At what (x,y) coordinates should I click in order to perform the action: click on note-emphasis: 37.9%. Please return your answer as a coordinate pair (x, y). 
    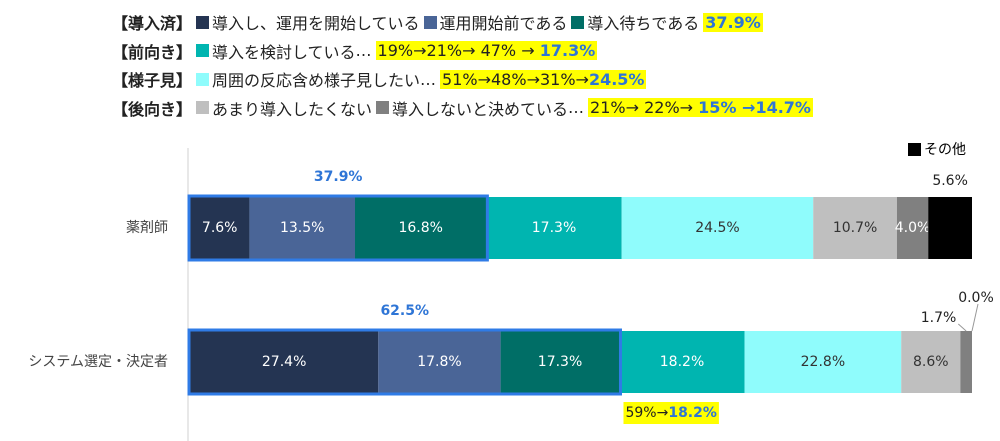
    Looking at the image, I should click on (733, 22).